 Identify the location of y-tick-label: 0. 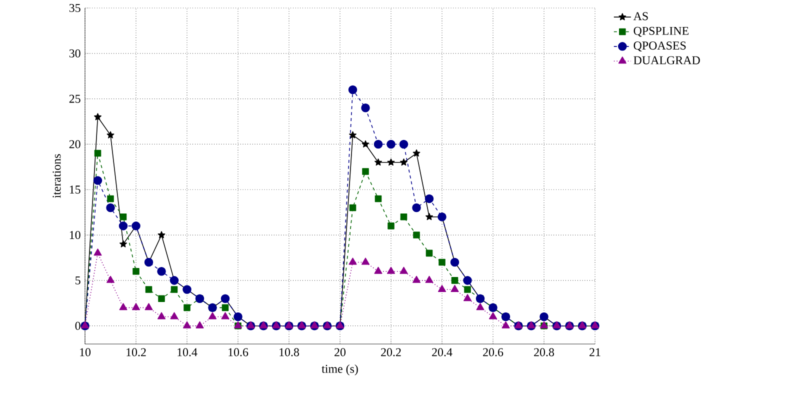
(77, 326).